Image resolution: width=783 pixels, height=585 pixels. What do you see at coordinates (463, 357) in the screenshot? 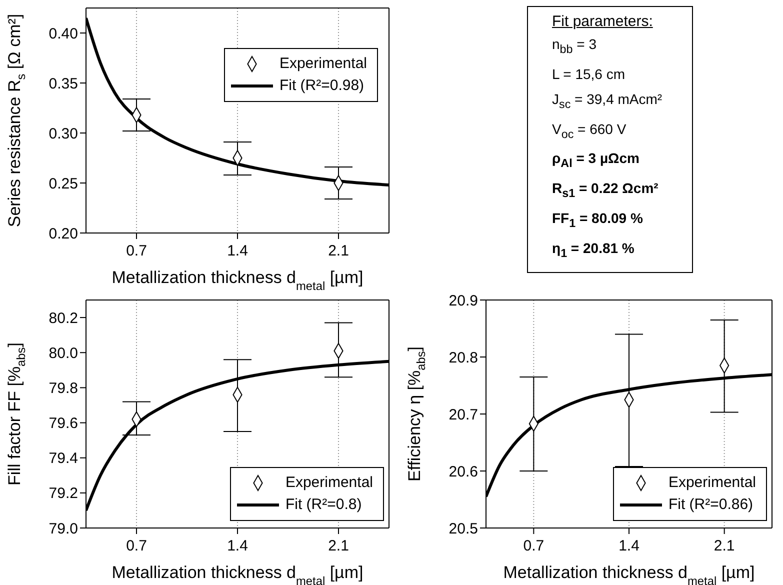
I see `y-tick-label: 20.8` at bounding box center [463, 357].